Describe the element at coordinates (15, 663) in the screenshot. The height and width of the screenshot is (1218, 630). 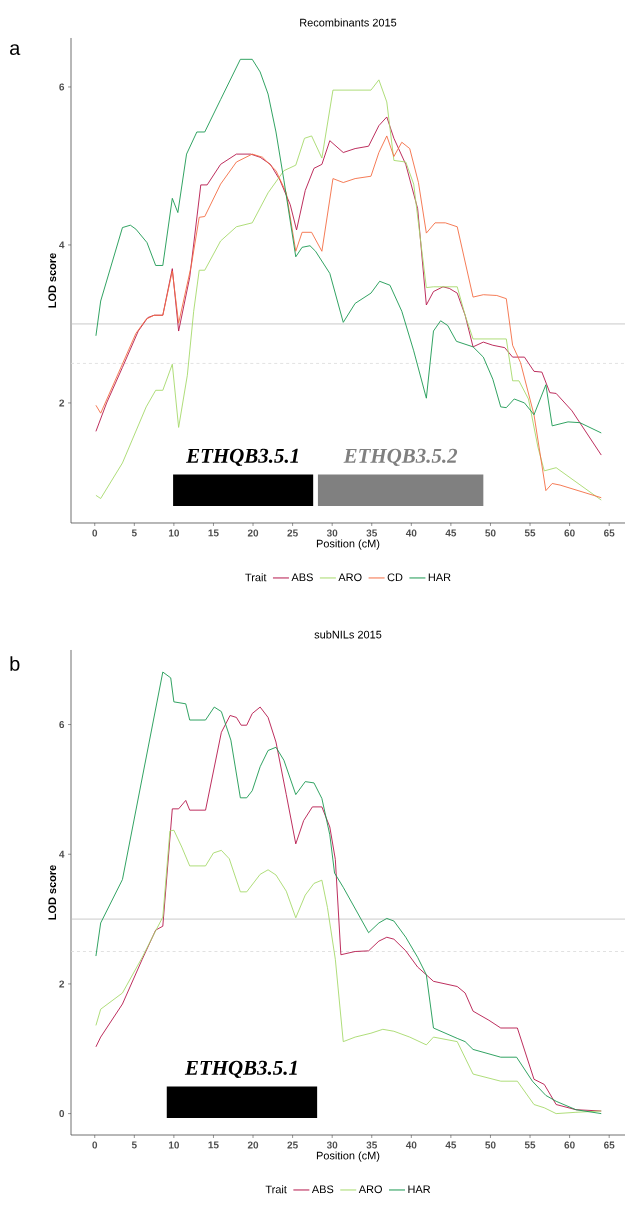
I see `text: b` at that location.